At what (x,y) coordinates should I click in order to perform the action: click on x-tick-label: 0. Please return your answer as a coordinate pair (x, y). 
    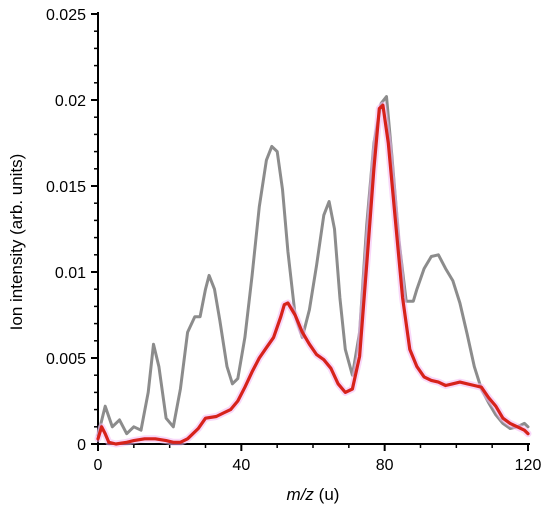
    Looking at the image, I should click on (98, 465).